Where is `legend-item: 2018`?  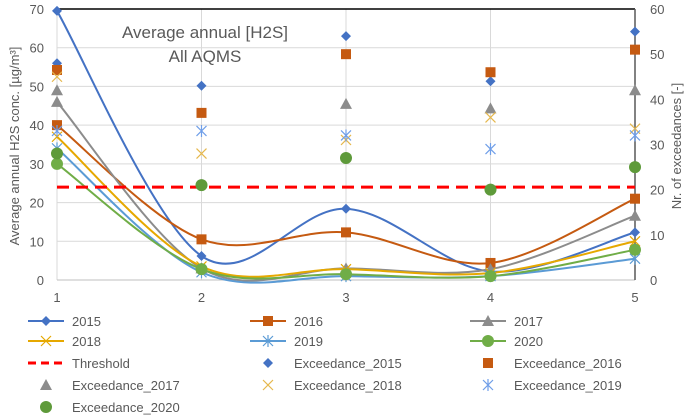 legend-item: 2018 is located at coordinates (64, 341).